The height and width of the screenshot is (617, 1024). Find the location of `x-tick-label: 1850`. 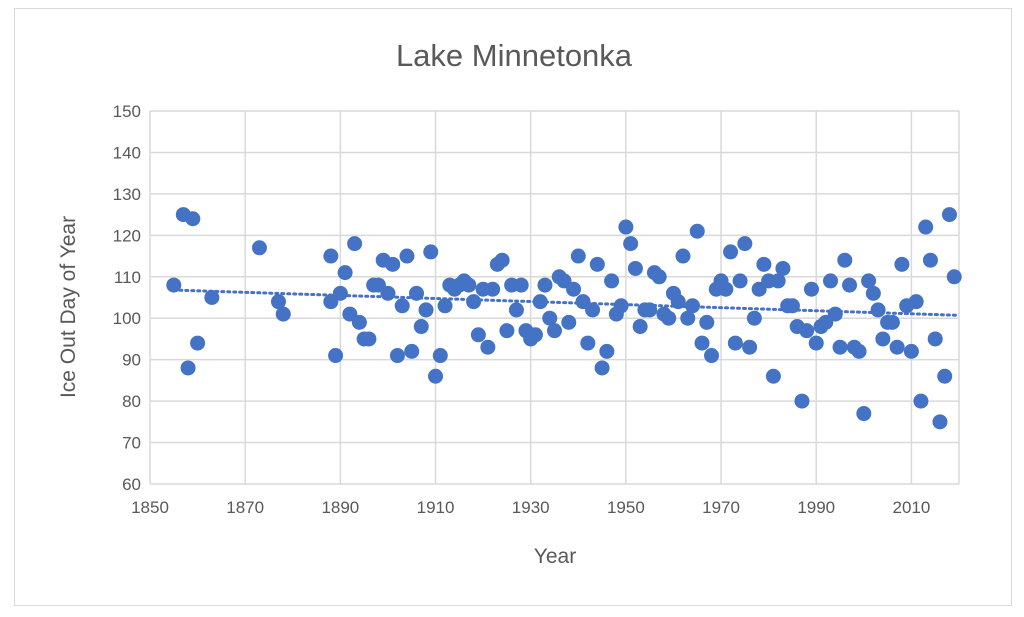

x-tick-label: 1850 is located at coordinates (150, 507).